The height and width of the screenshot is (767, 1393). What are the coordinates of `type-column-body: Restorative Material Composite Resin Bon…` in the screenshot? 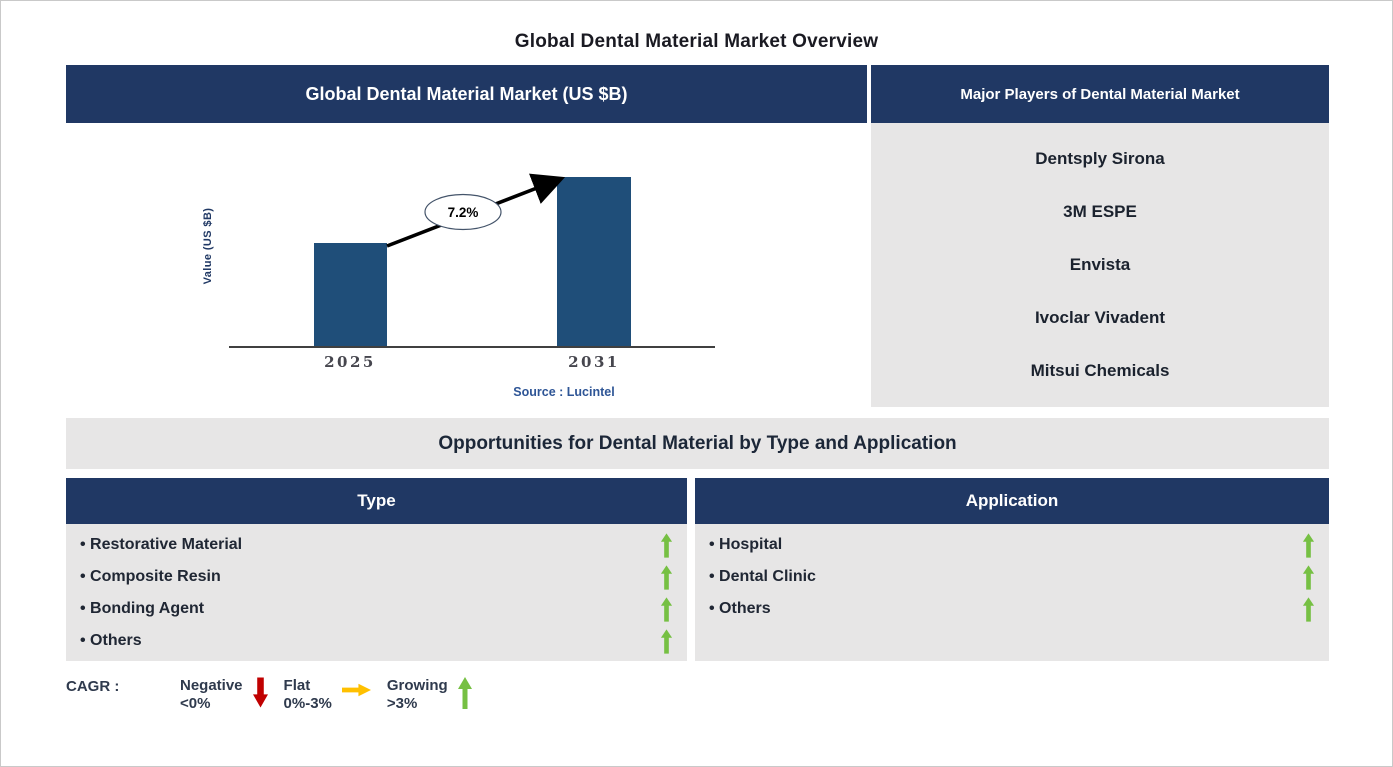 It's located at (376, 592).